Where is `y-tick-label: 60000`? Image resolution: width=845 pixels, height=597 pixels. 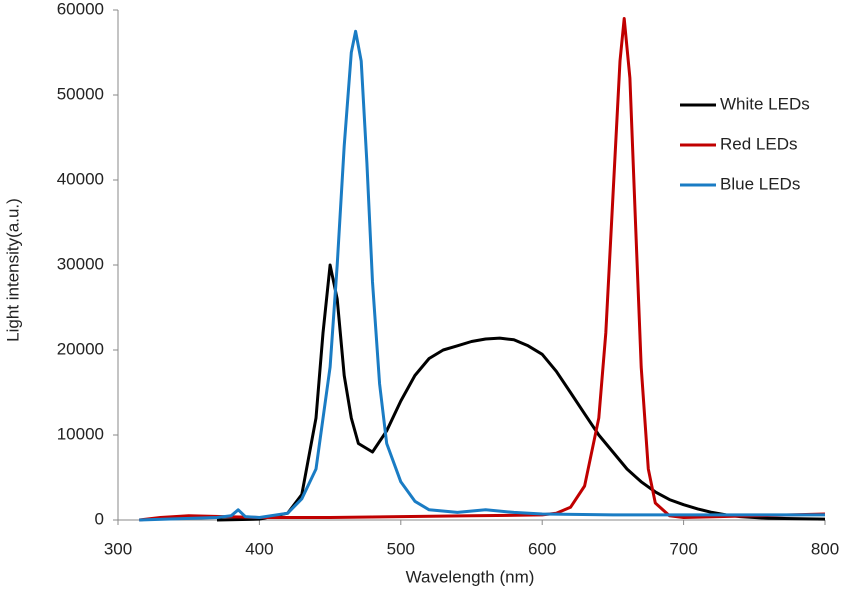 y-tick-label: 60000 is located at coordinates (80, 9).